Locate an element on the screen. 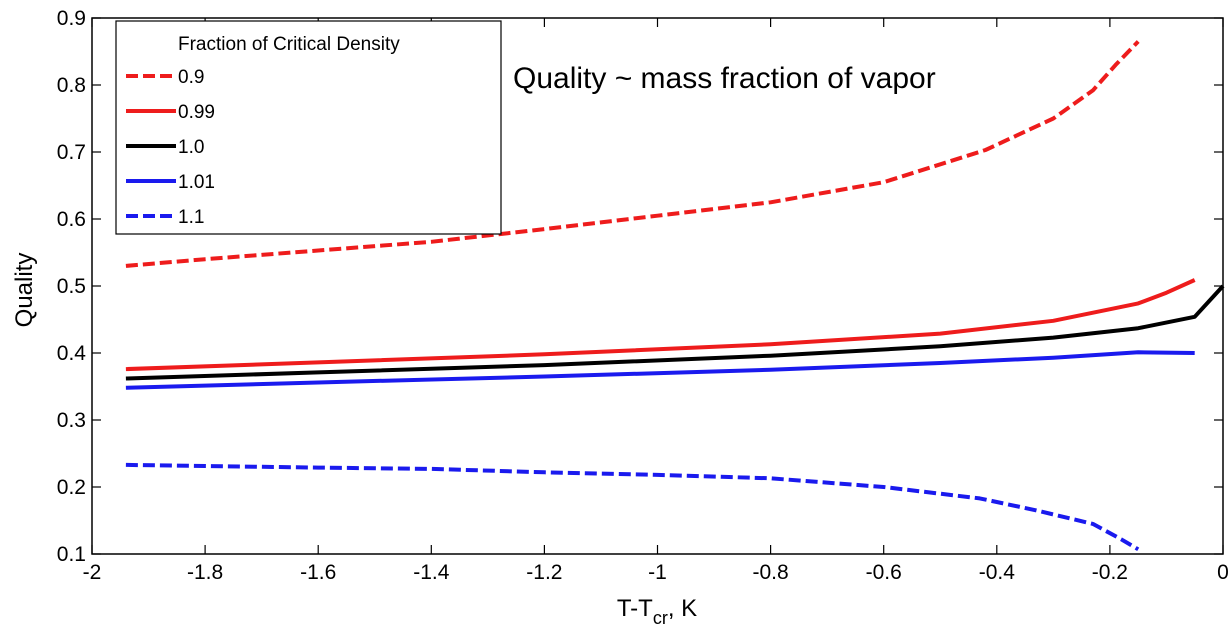 The image size is (1229, 634). x-tick-label: -1.4 is located at coordinates (431, 572).